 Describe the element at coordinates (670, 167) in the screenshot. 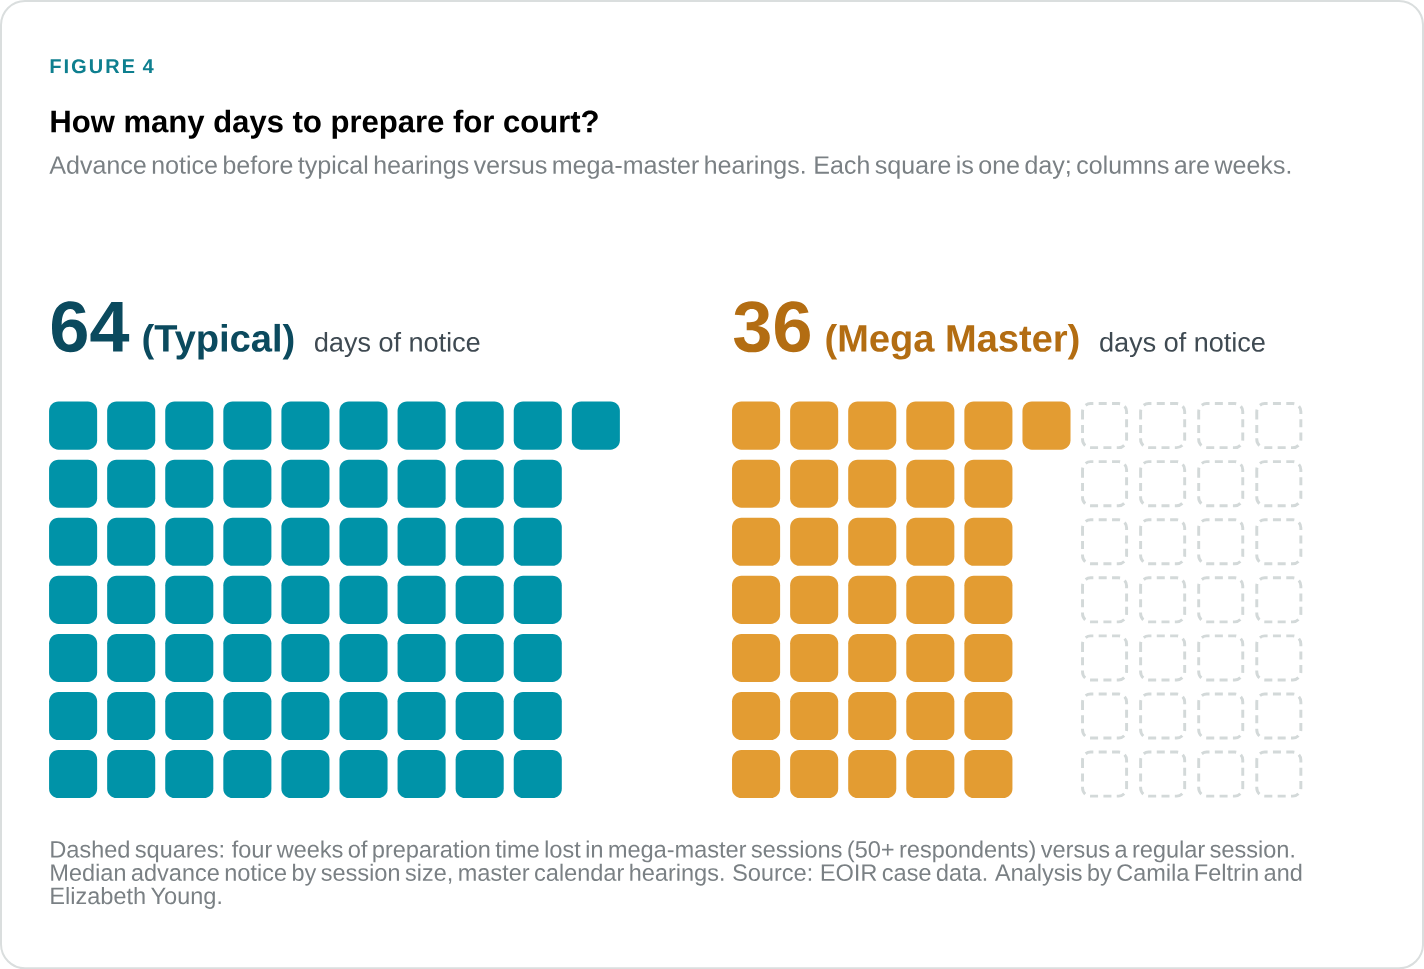

I see `text: Advance notice before typical hearings versus mega-master hearings. Each square is one day; columns are weeks.` at that location.